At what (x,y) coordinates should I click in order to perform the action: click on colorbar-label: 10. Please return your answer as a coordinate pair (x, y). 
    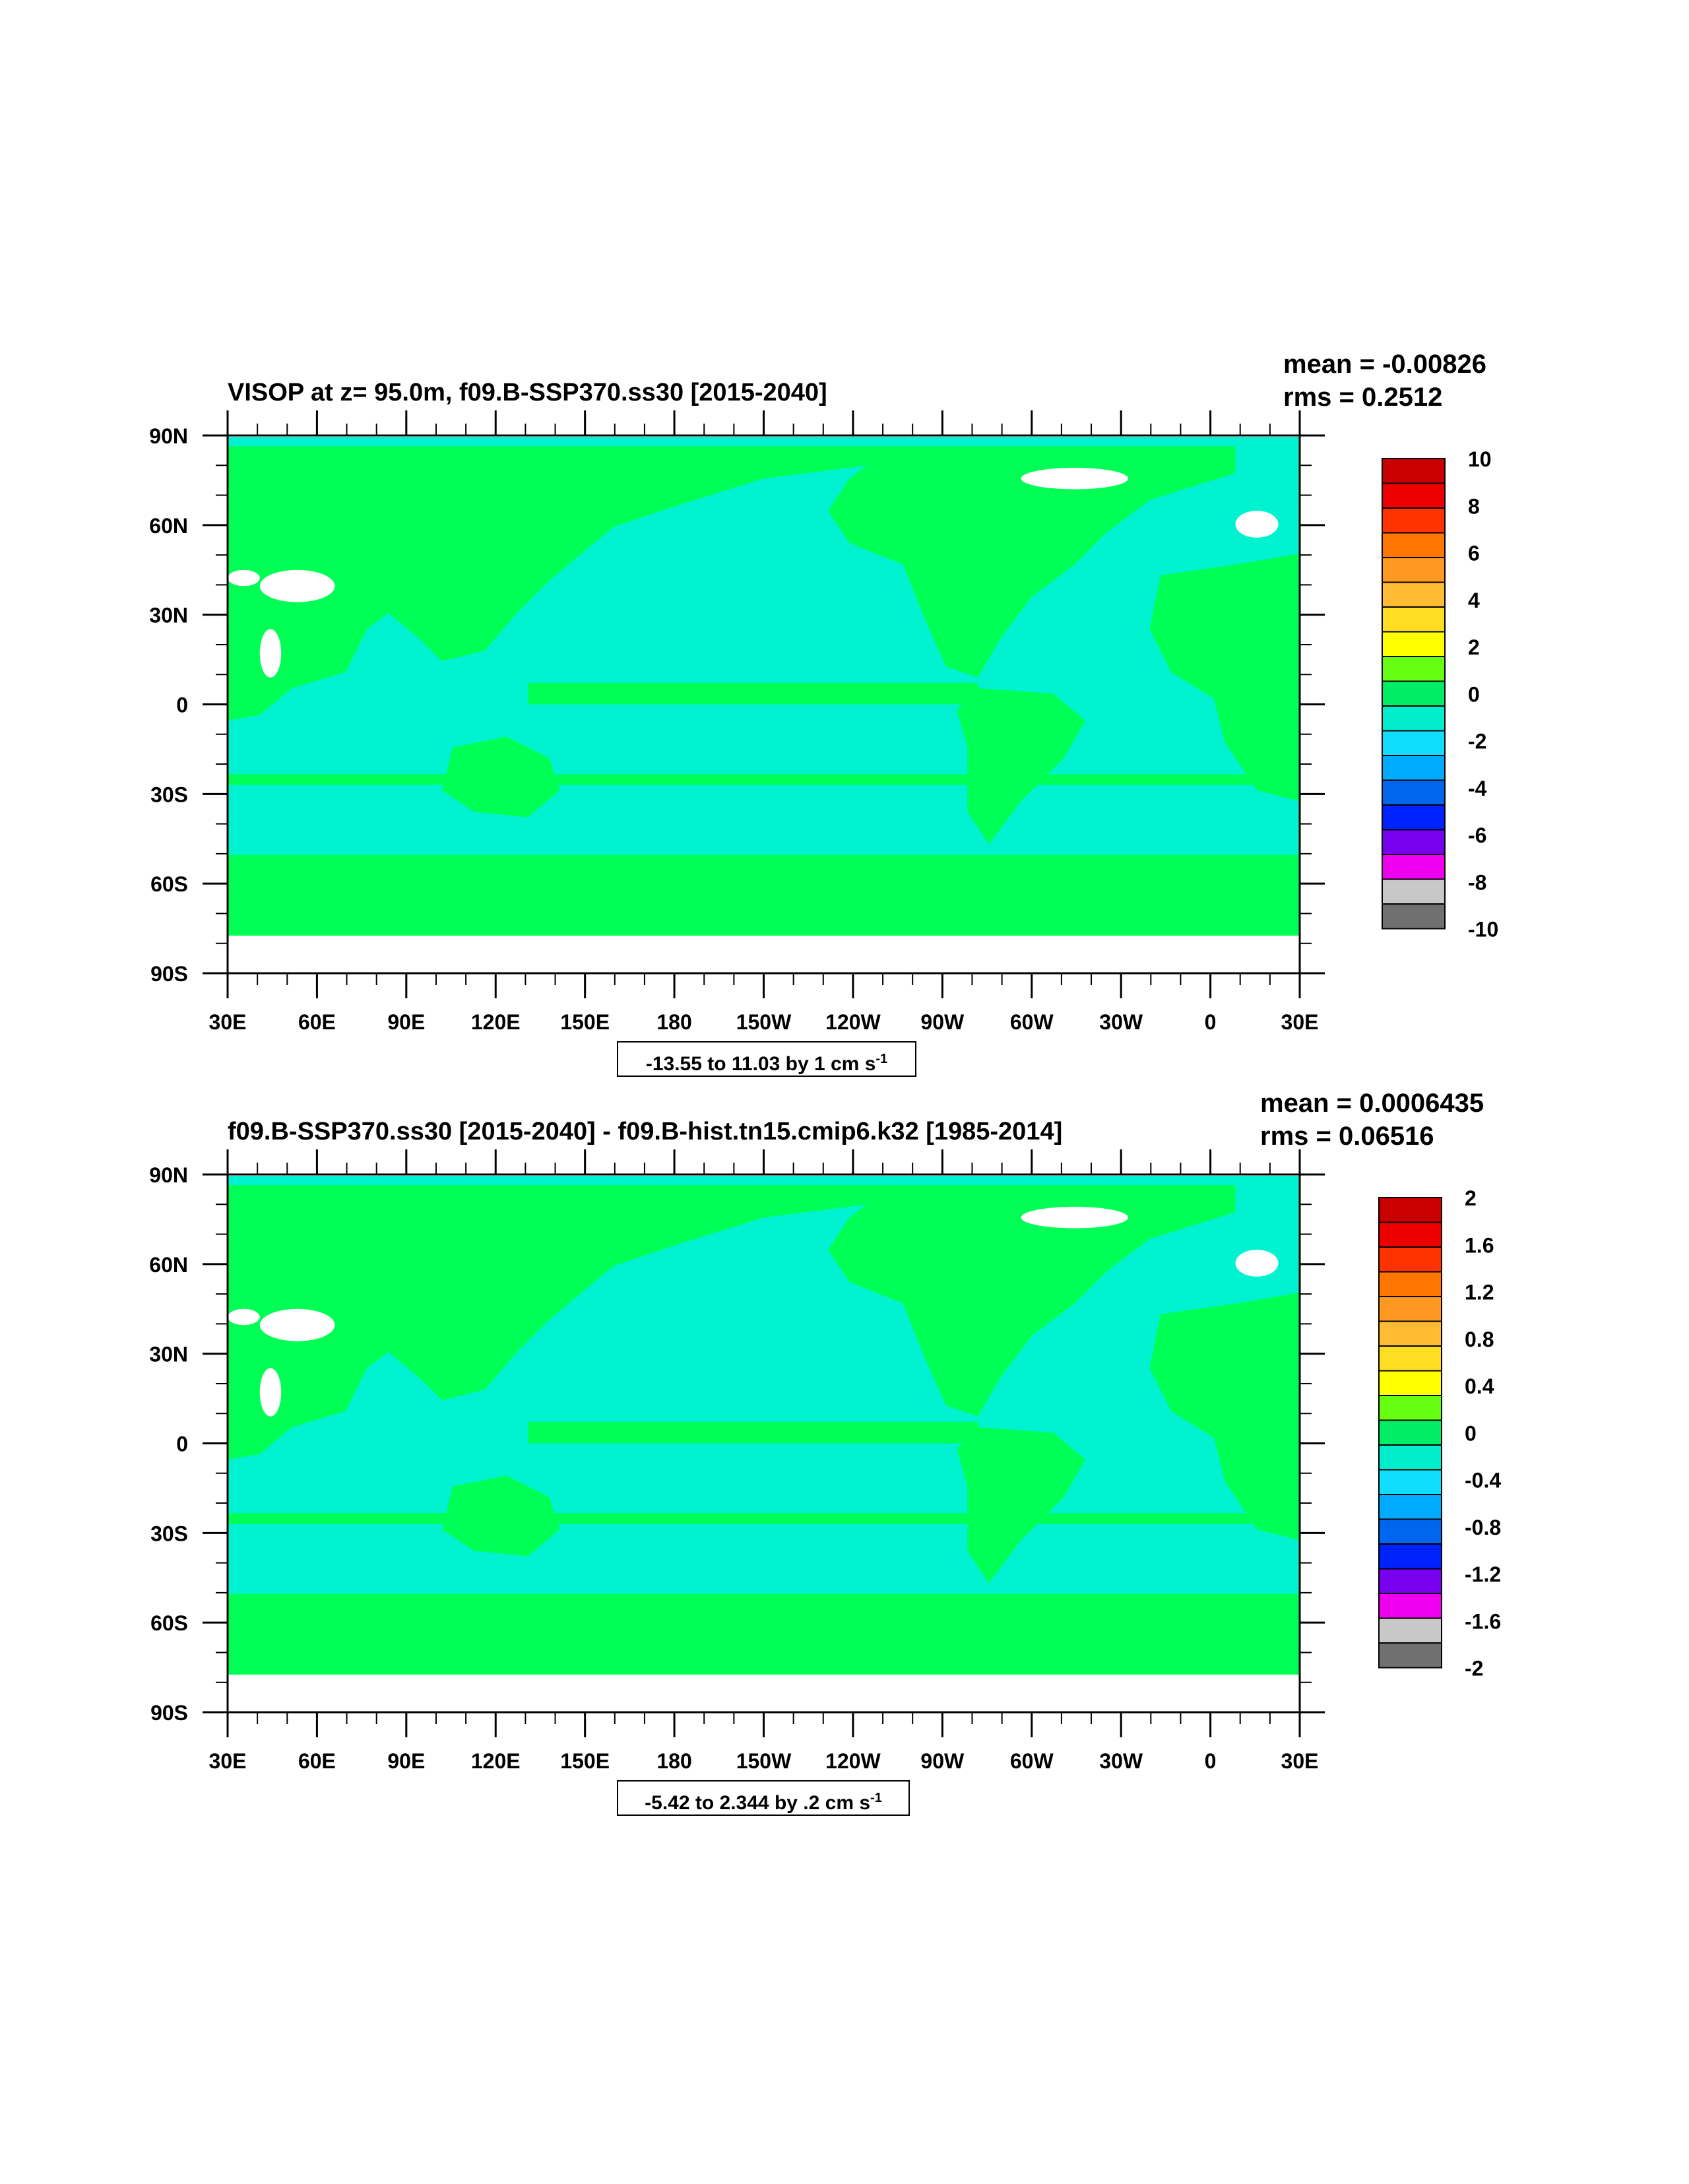
    Looking at the image, I should click on (1480, 459).